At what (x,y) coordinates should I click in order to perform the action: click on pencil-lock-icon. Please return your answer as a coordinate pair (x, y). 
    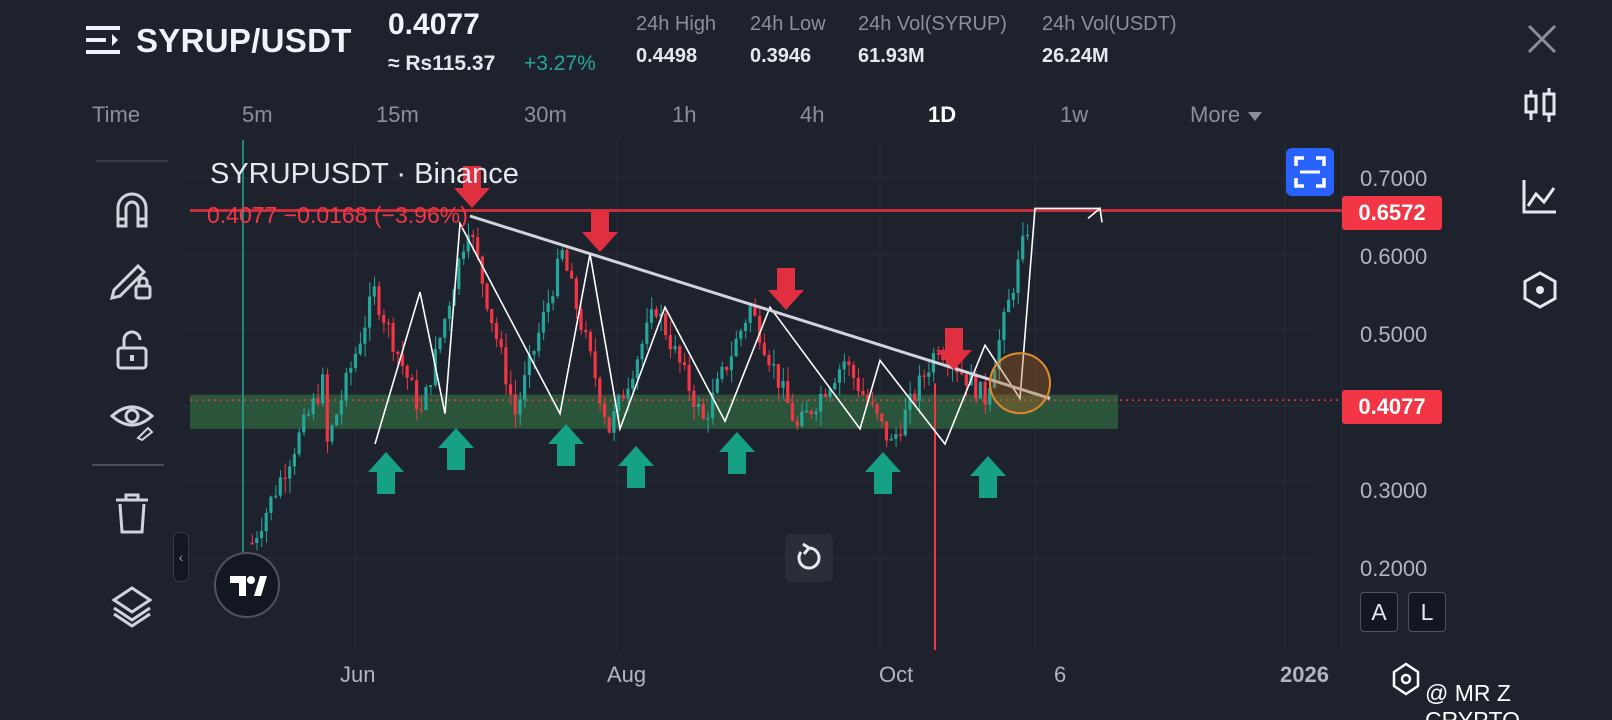
    Looking at the image, I should click on (132, 278).